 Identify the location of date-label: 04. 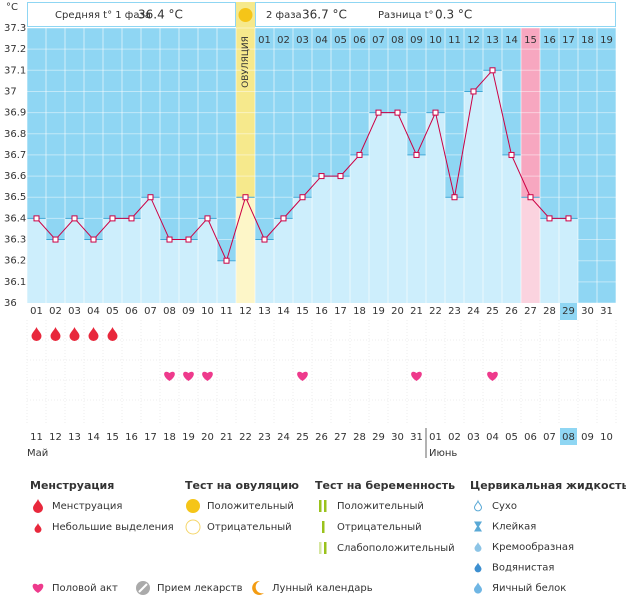
(492, 437).